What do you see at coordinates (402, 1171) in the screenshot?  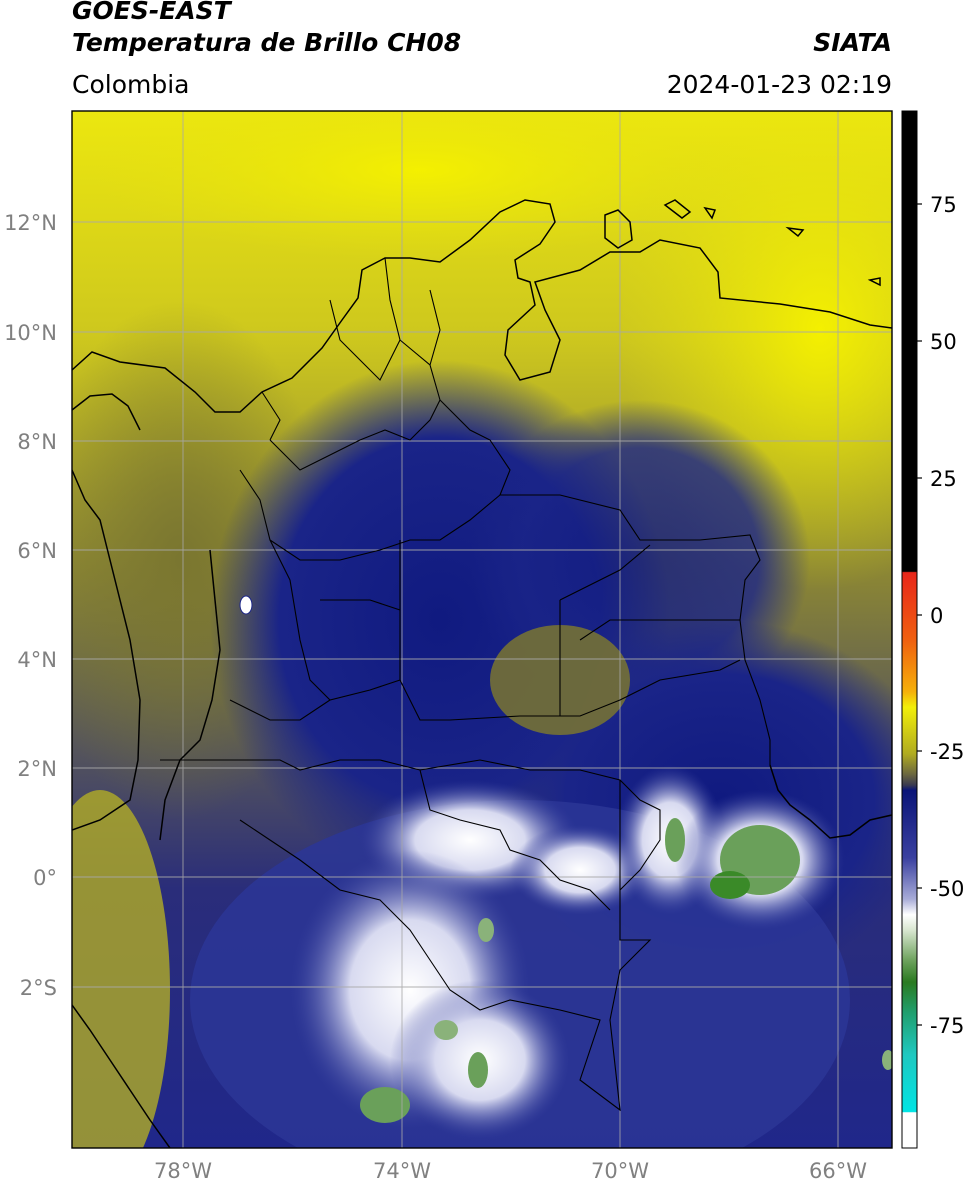 I see `lon-label: 74°W` at bounding box center [402, 1171].